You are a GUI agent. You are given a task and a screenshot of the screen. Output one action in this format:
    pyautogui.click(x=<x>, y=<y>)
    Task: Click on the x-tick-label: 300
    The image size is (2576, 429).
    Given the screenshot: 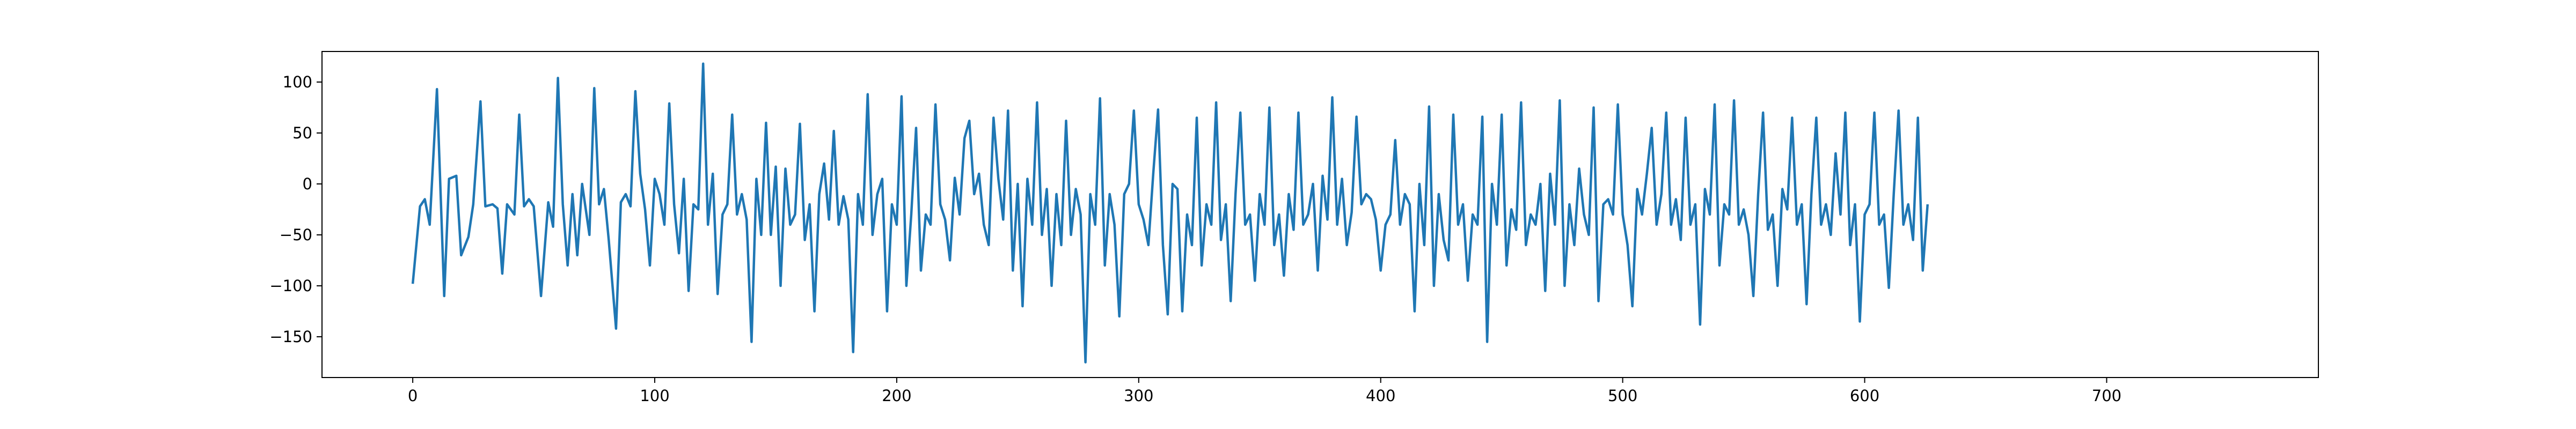 What is the action you would take?
    pyautogui.click(x=1138, y=396)
    